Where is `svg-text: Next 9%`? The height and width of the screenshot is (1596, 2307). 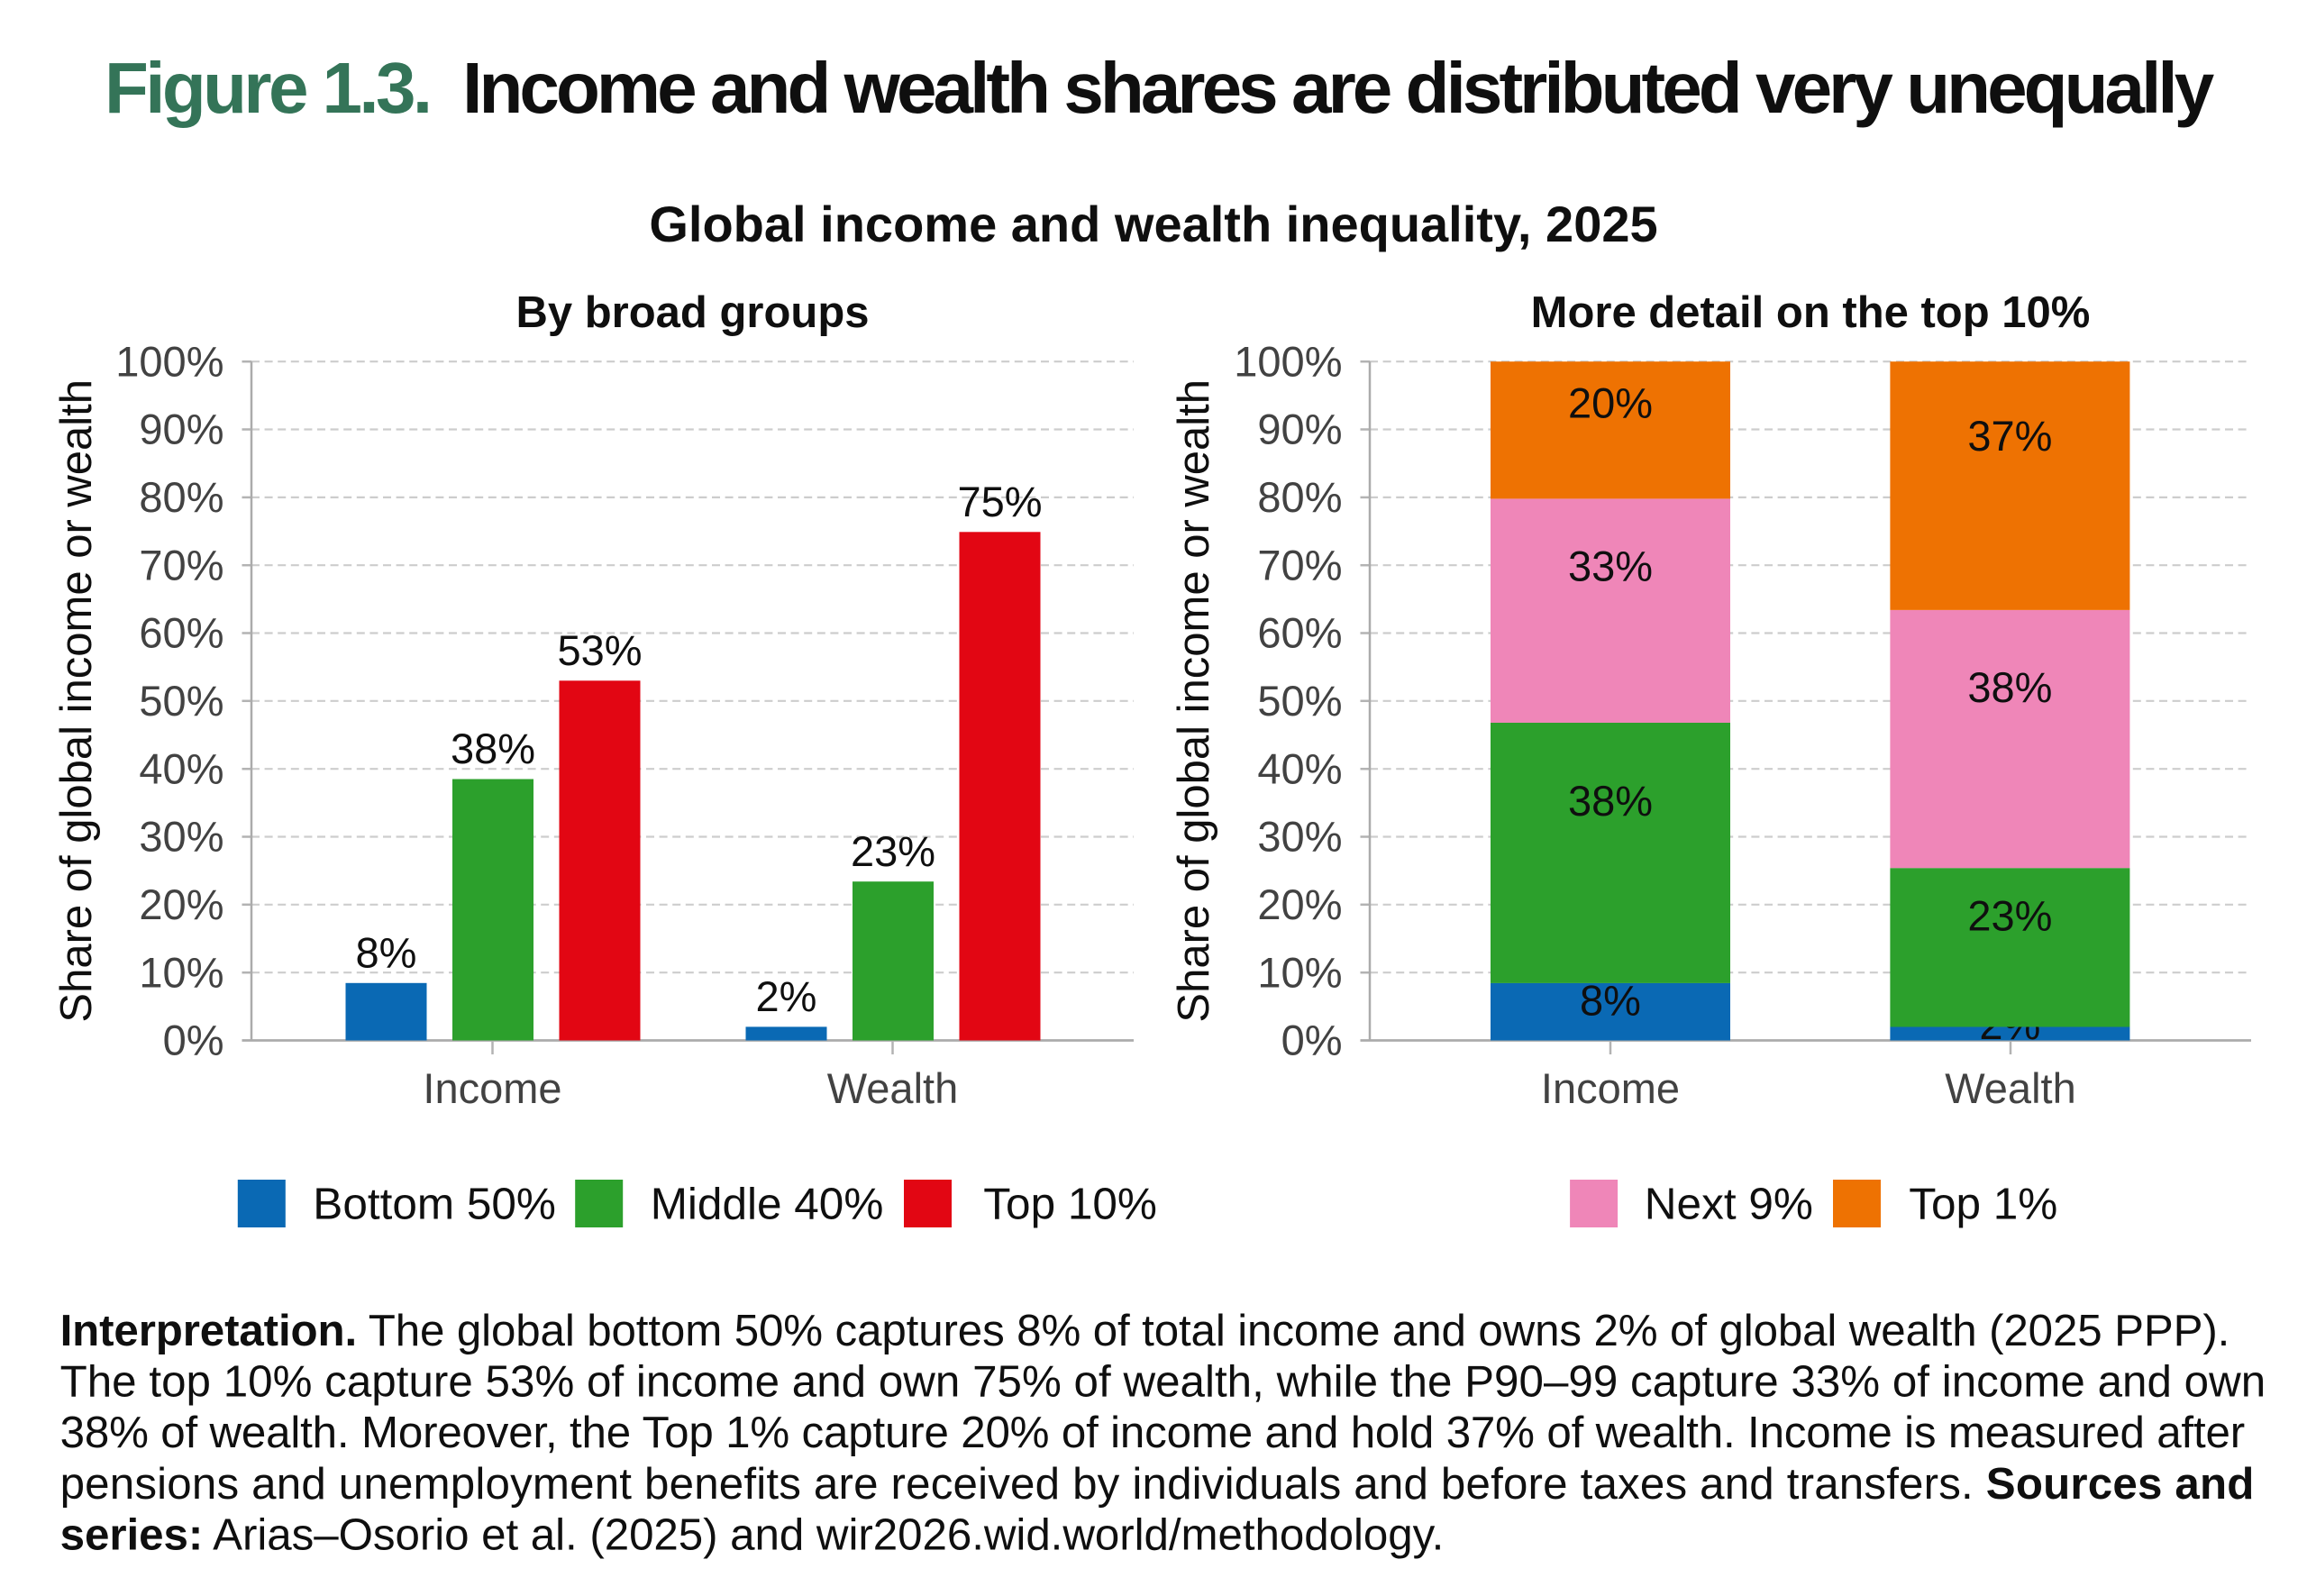 svg-text: Next 9% is located at coordinates (1729, 1203).